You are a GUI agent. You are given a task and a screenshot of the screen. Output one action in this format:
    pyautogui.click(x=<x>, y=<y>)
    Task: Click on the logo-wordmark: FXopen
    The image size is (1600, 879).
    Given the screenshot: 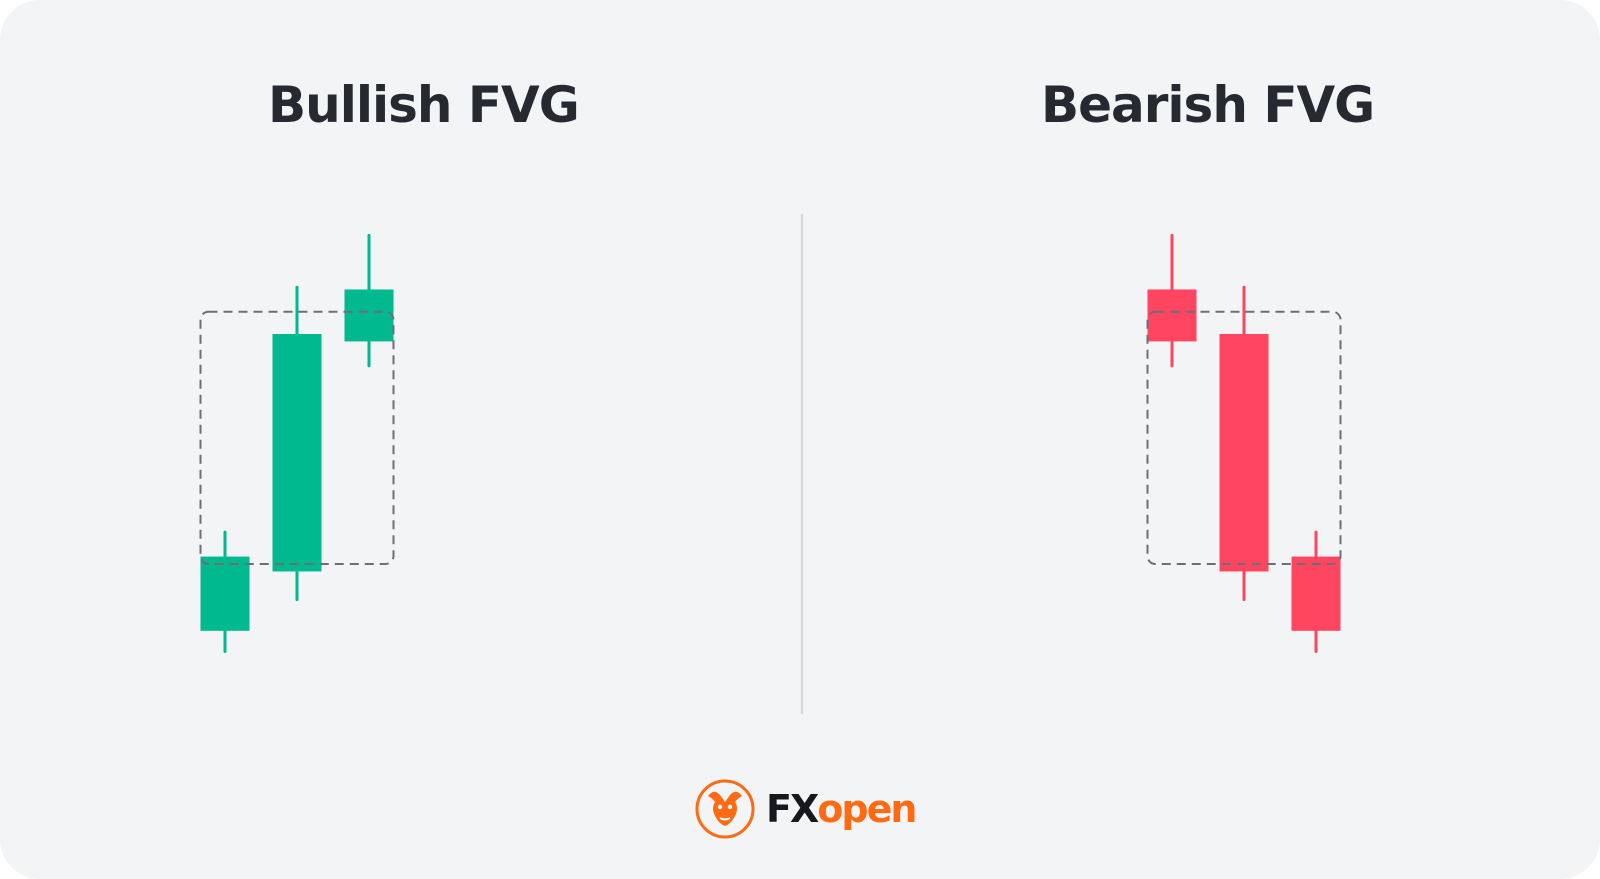 What is the action you would take?
    pyautogui.click(x=841, y=809)
    